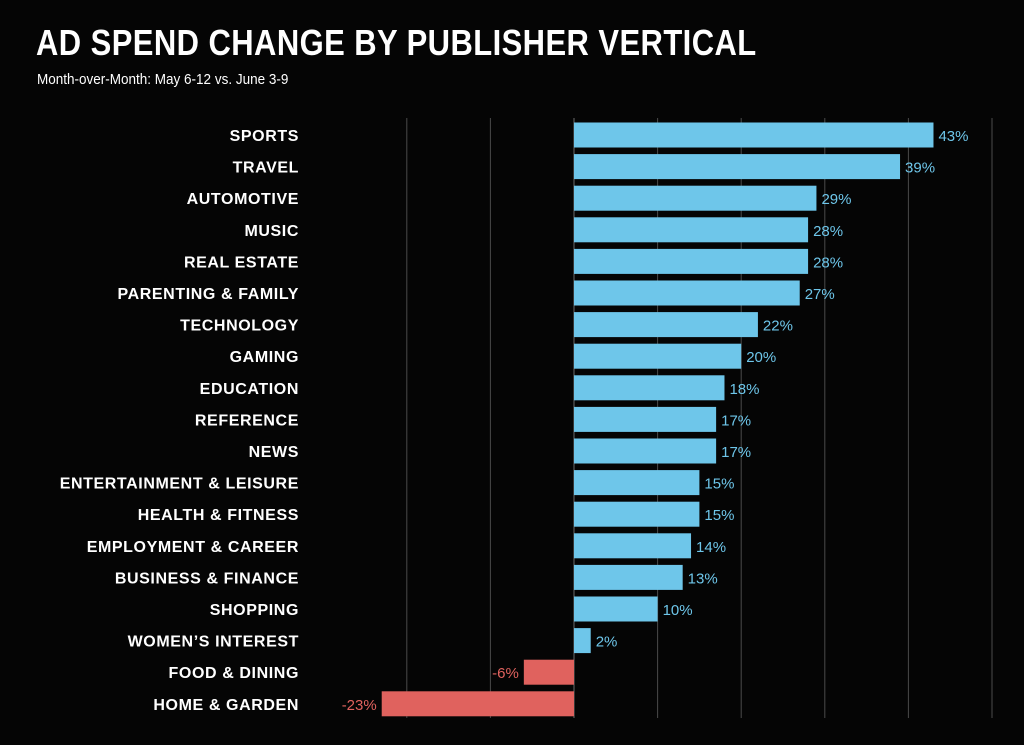 The width and height of the screenshot is (1024, 745). I want to click on data-label: 29%, so click(836, 199).